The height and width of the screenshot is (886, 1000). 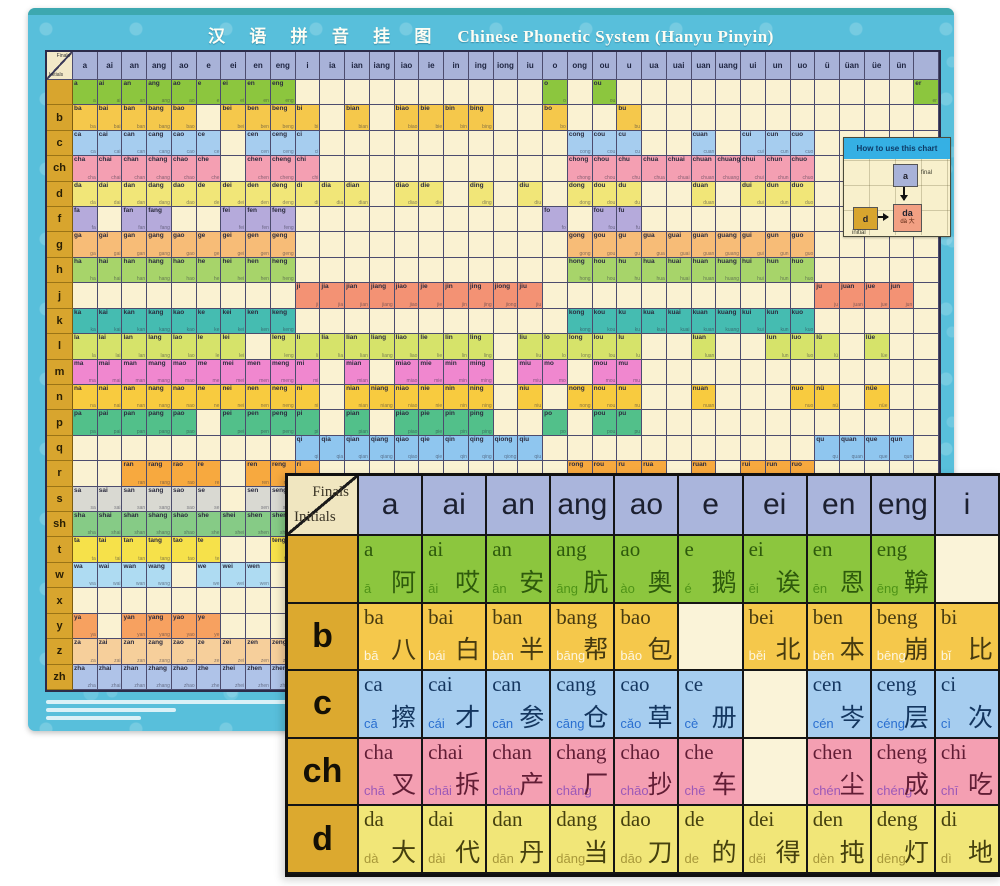 I want to click on syllable-subtext: hong, so click(x=585, y=279).